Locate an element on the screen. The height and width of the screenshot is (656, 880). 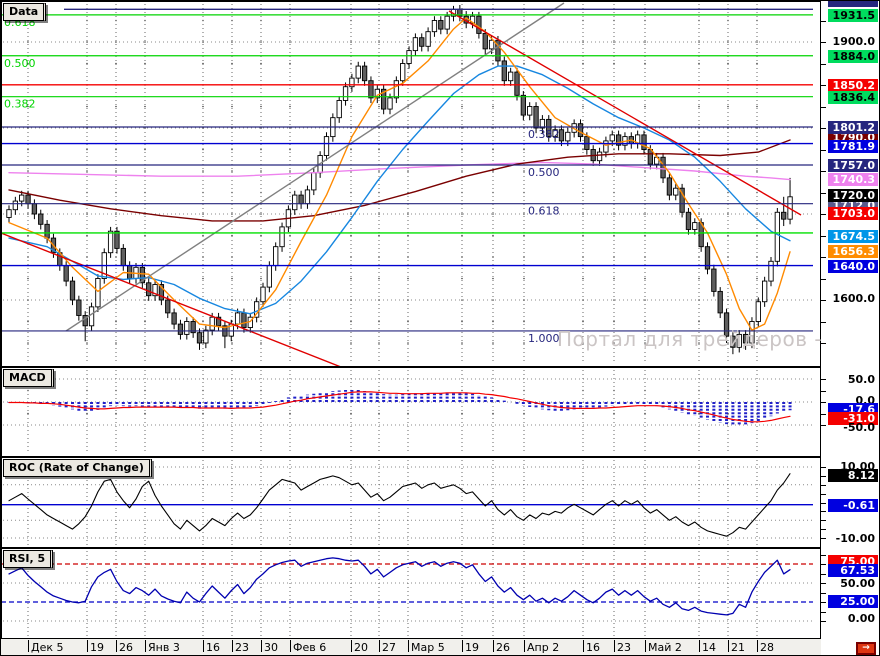
price-value-label: 1674.5 is located at coordinates (853, 236).